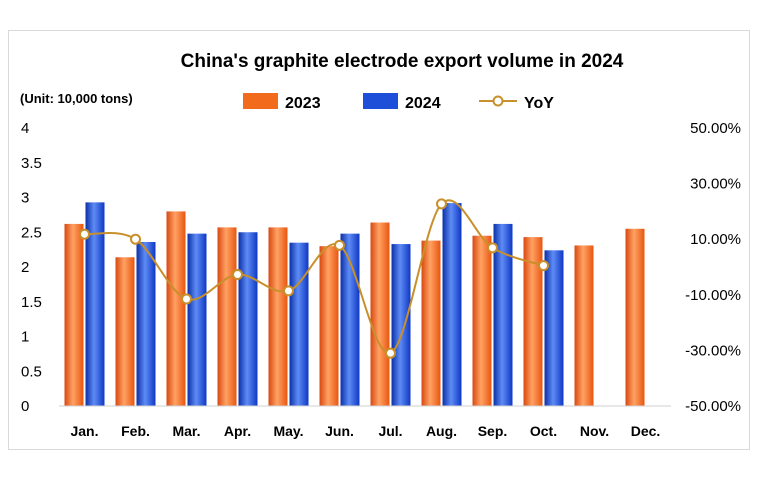 The height and width of the screenshot is (480, 758). I want to click on left-tick-label: 1.5, so click(31, 302).